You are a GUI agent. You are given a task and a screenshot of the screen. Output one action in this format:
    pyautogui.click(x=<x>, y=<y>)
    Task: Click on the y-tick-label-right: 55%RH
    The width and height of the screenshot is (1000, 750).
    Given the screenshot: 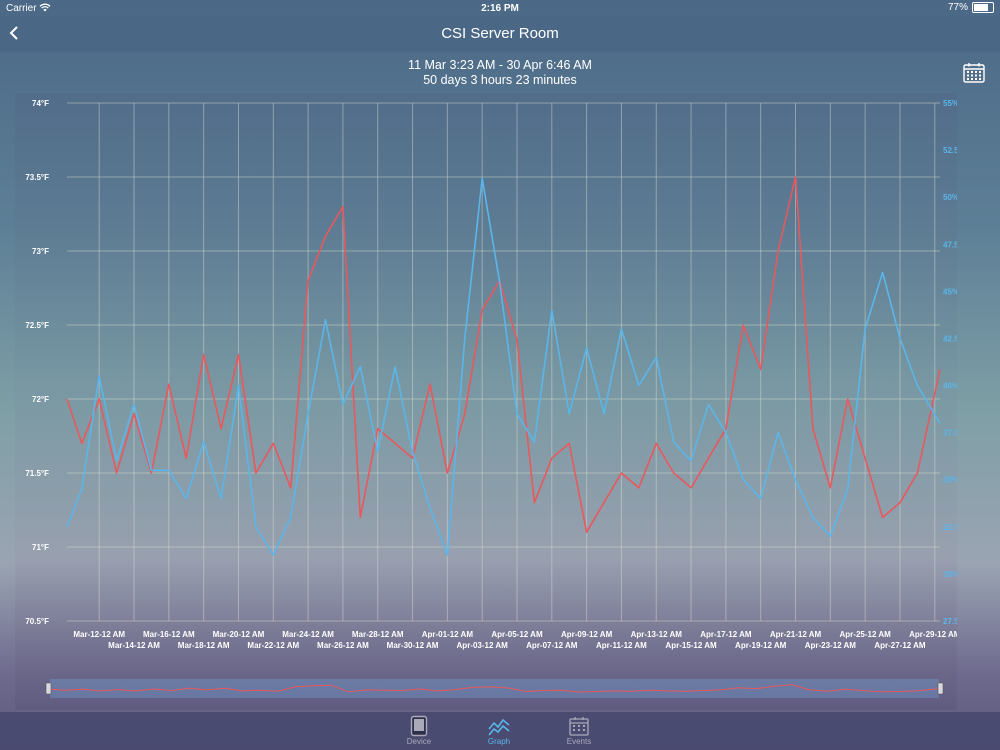 What is the action you would take?
    pyautogui.click(x=950, y=103)
    